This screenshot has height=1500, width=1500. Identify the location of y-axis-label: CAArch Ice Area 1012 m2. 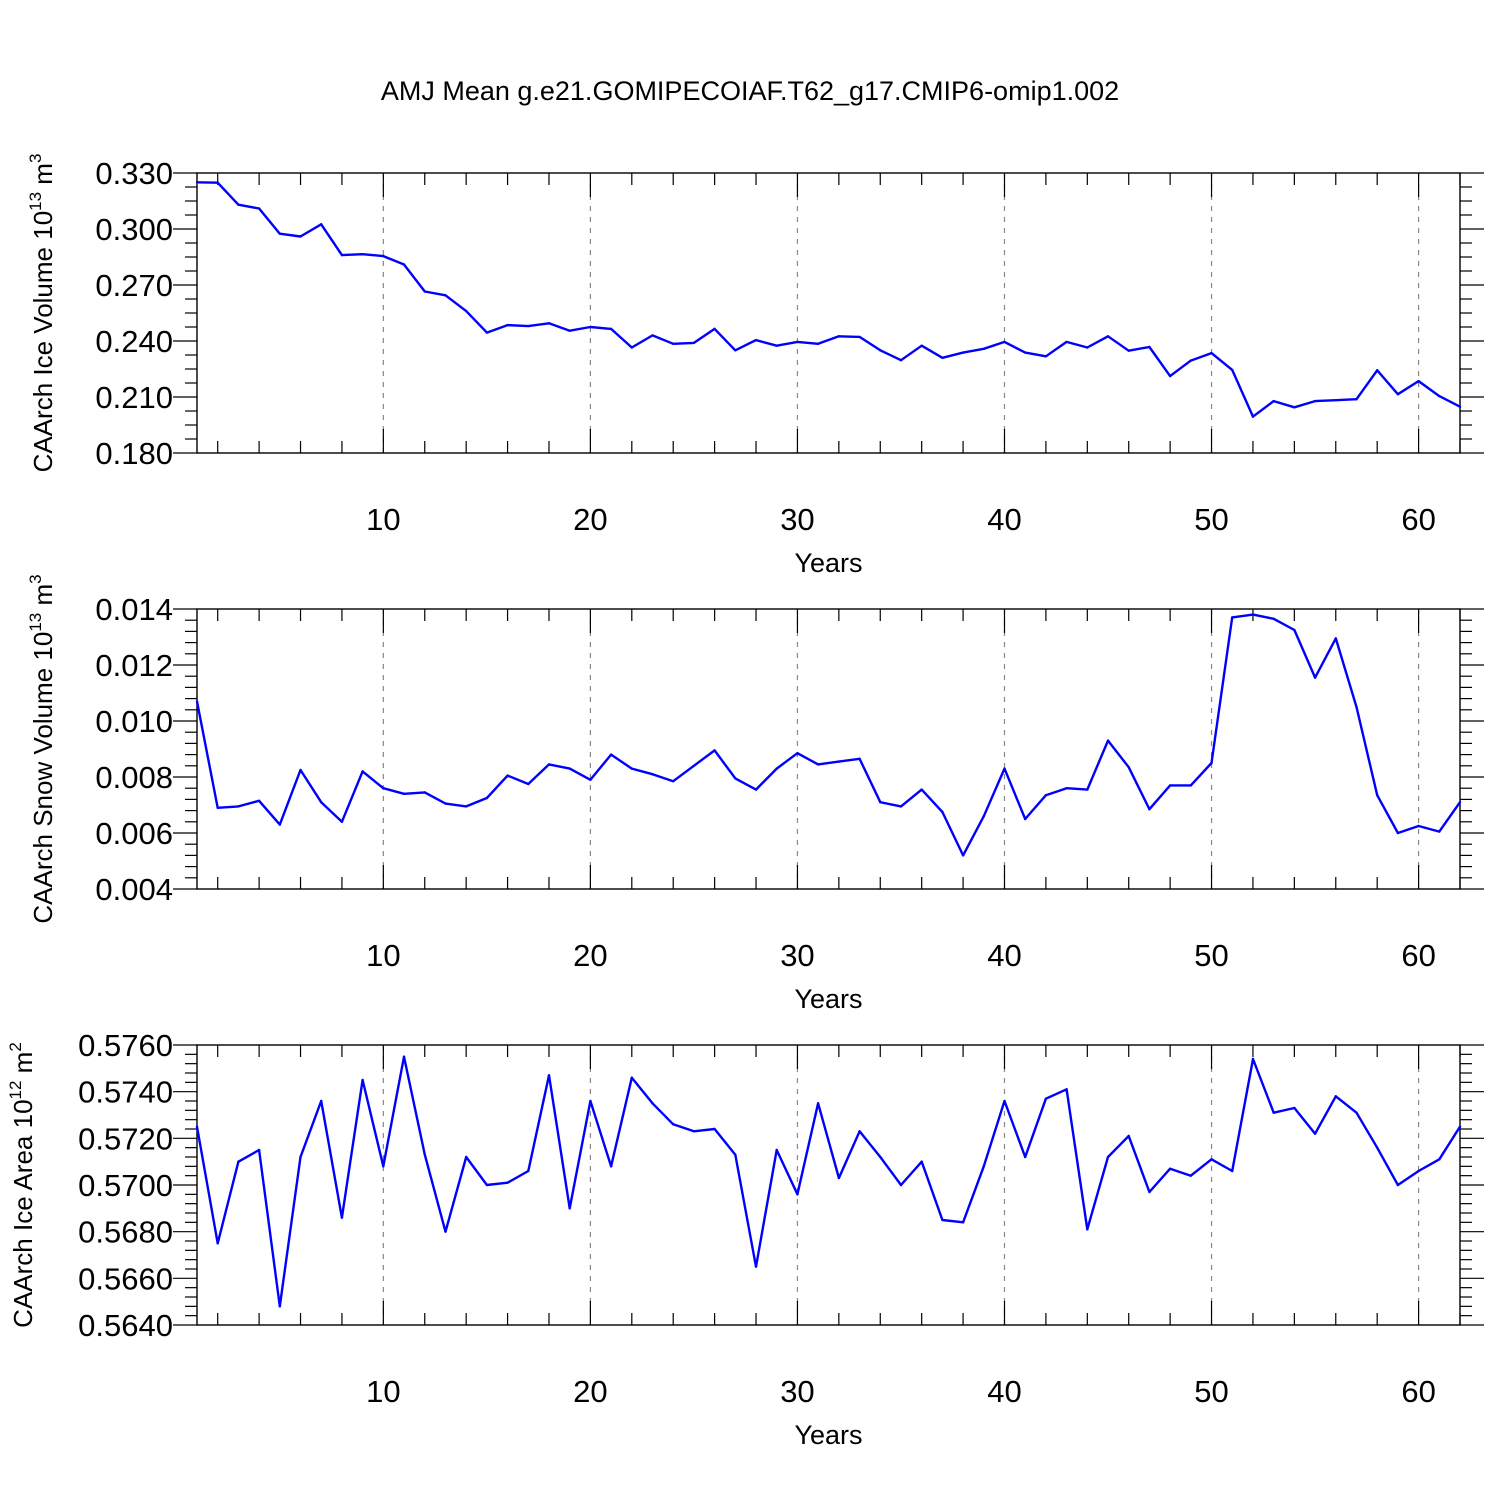
(22, 1185).